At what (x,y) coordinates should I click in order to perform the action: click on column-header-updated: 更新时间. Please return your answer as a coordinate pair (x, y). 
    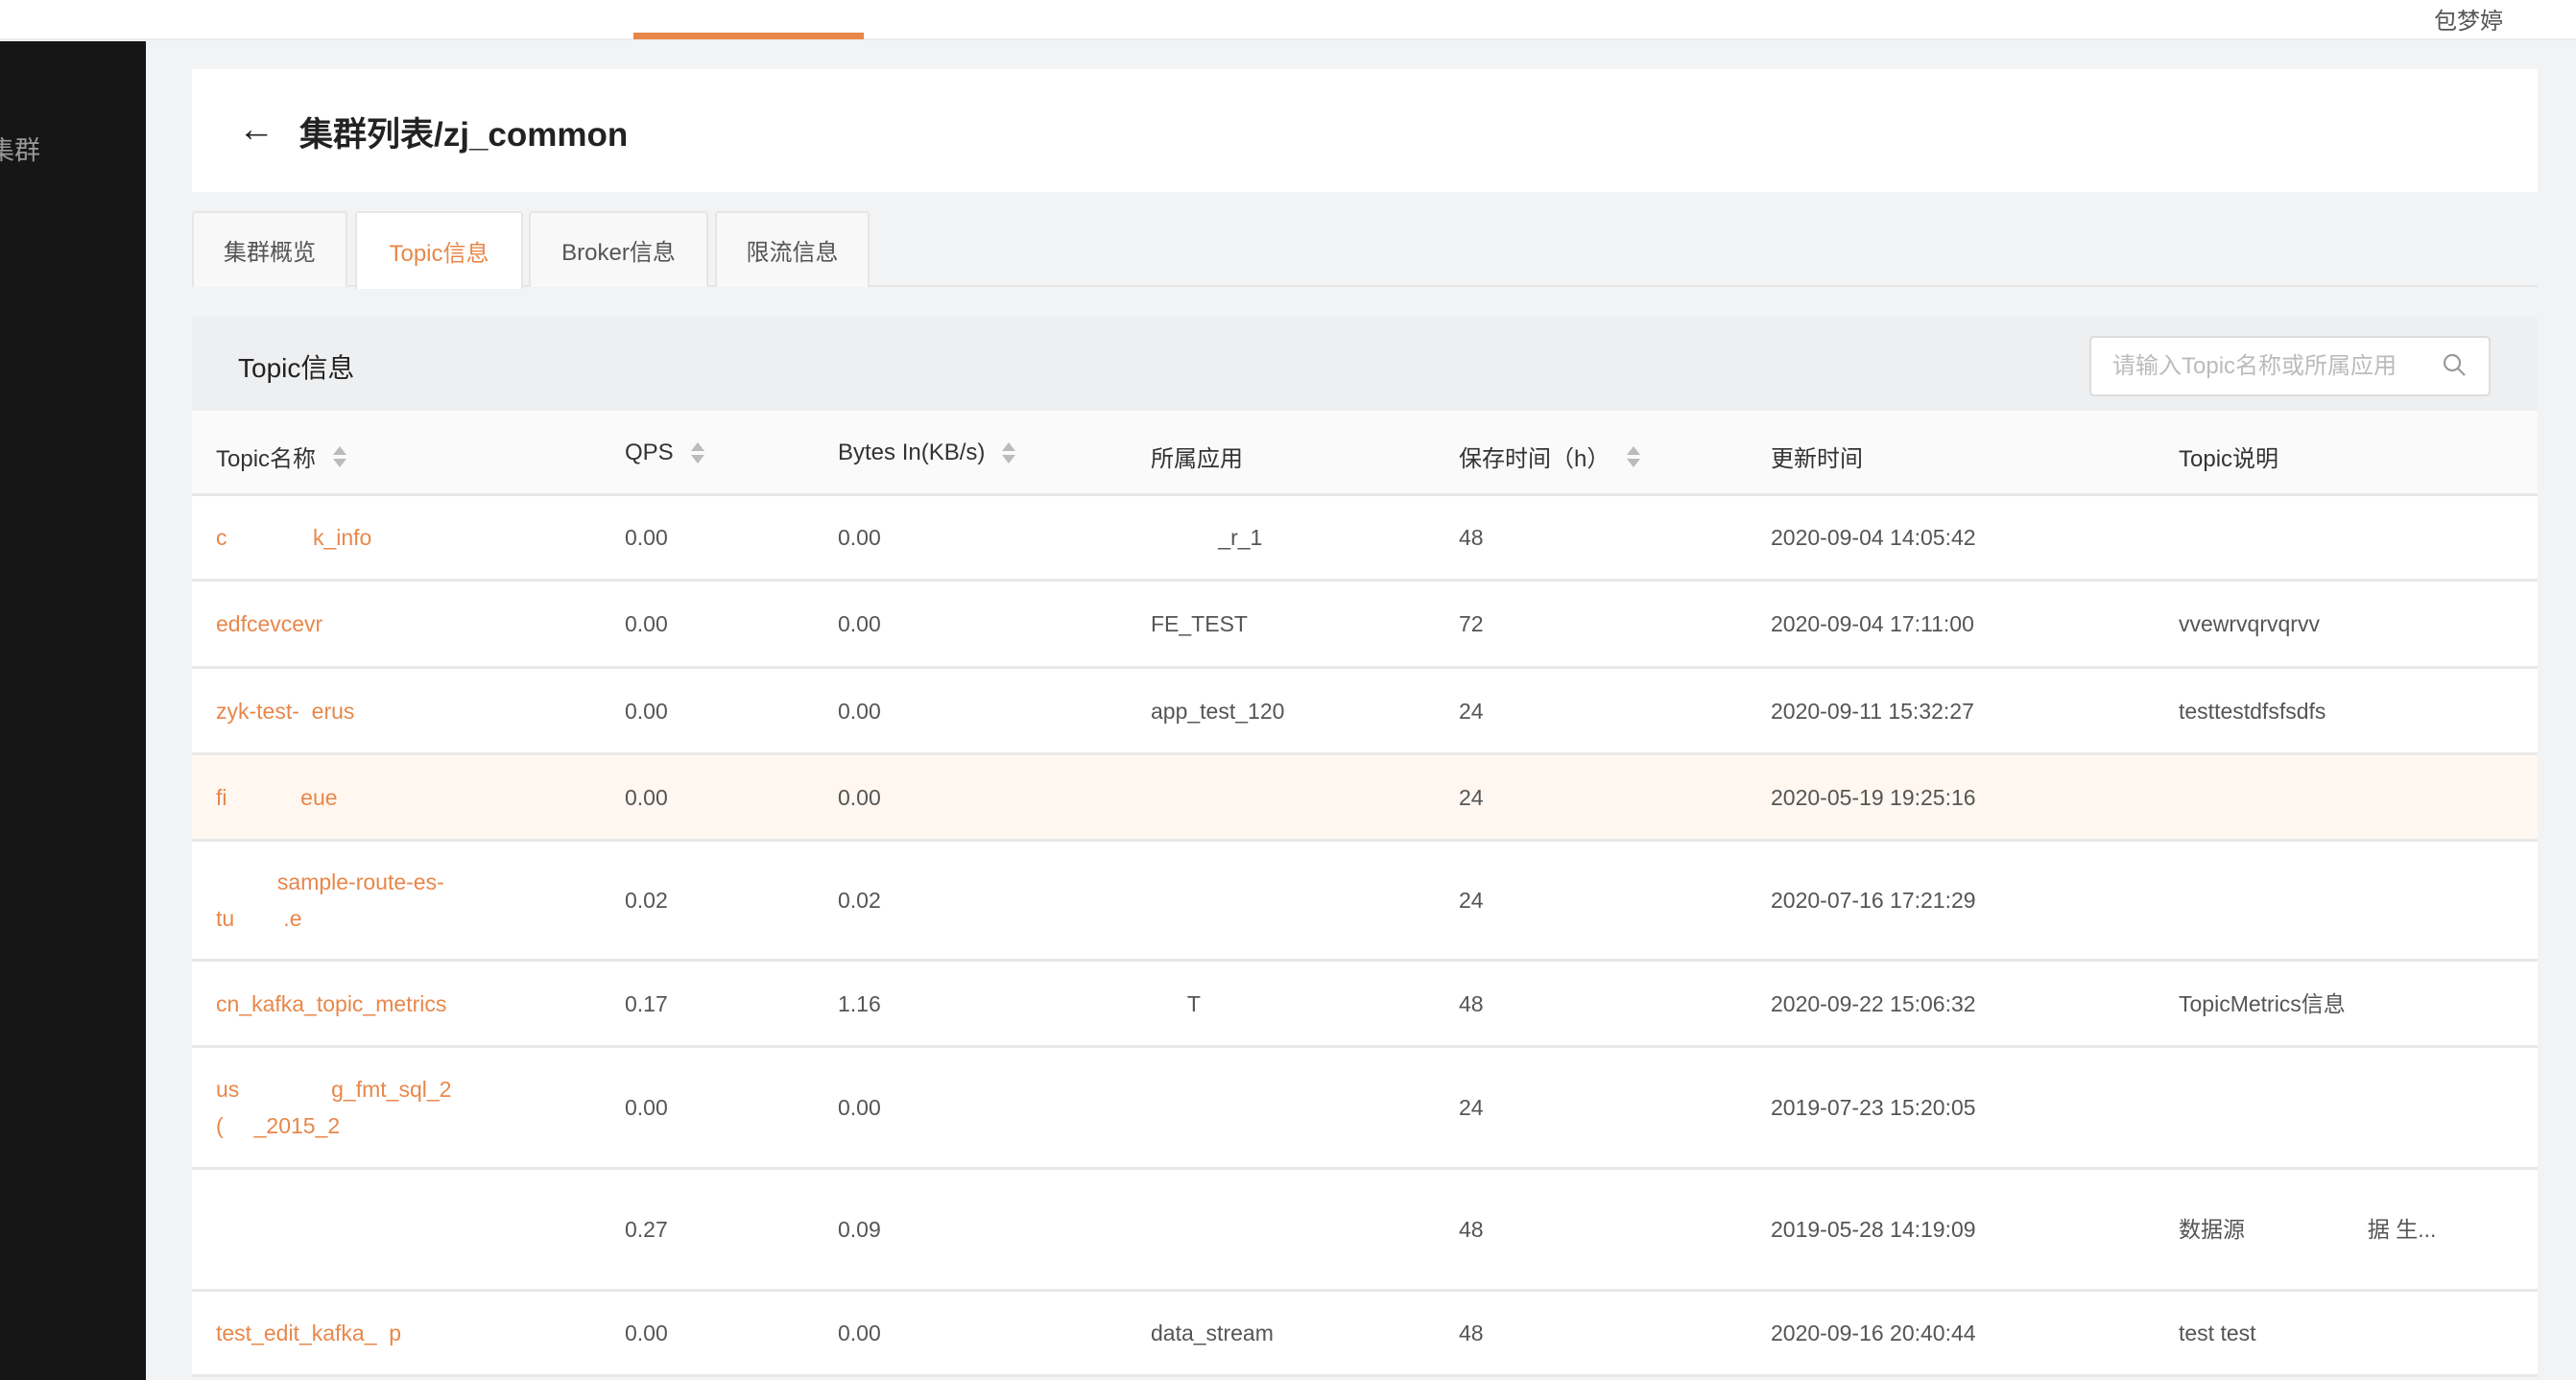
    Looking at the image, I should click on (1817, 456).